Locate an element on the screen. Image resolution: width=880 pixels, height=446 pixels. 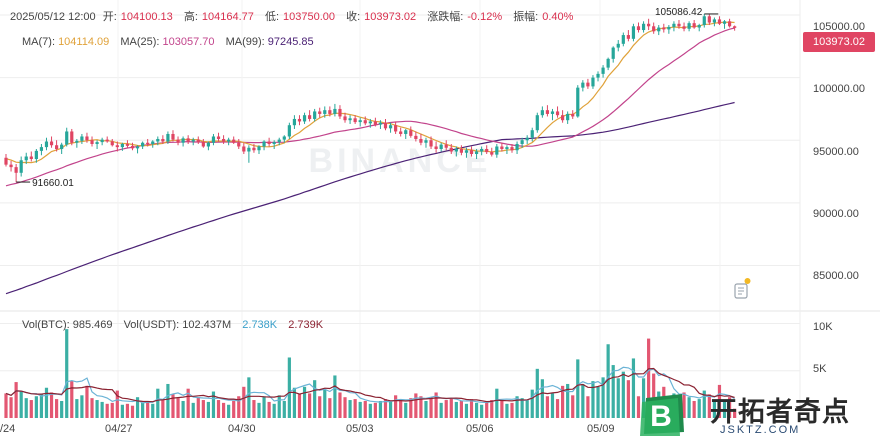
notification-icon is located at coordinates (742, 288).